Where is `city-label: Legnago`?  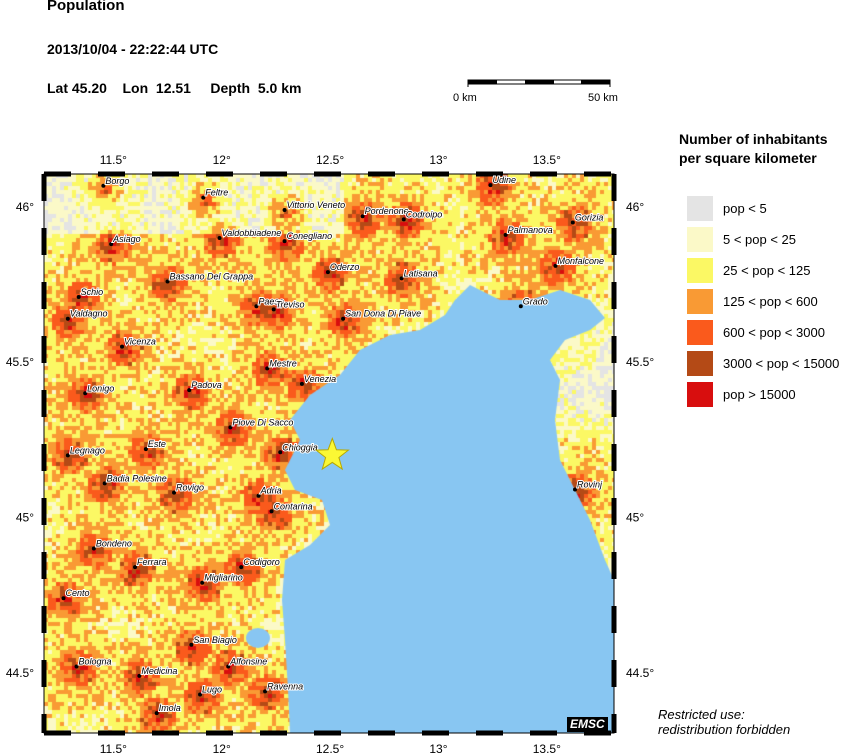 city-label: Legnago is located at coordinates (87, 450).